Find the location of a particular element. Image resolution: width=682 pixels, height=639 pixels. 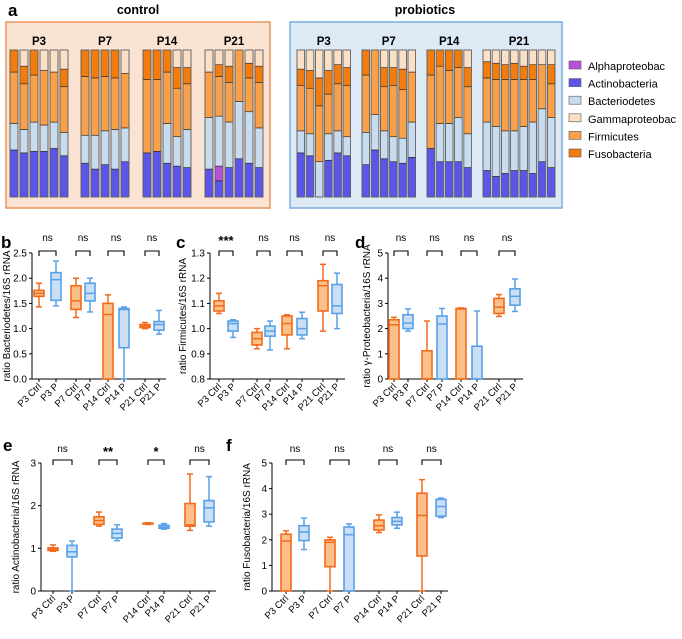

panel-letter-f: f is located at coordinates (229, 445).